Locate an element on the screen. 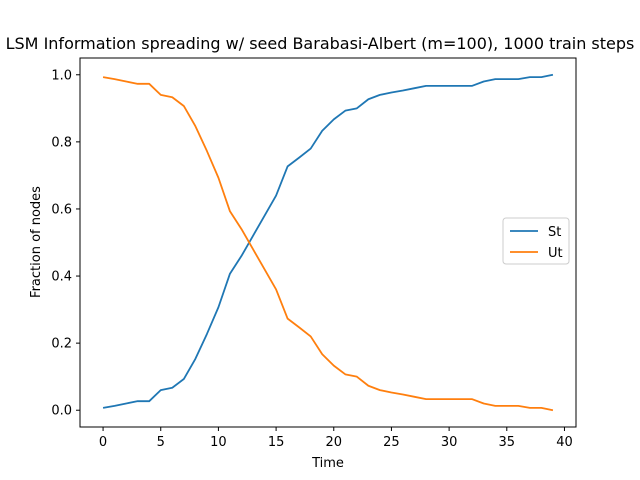 The height and width of the screenshot is (480, 640). legend: St Ut is located at coordinates (536, 241).